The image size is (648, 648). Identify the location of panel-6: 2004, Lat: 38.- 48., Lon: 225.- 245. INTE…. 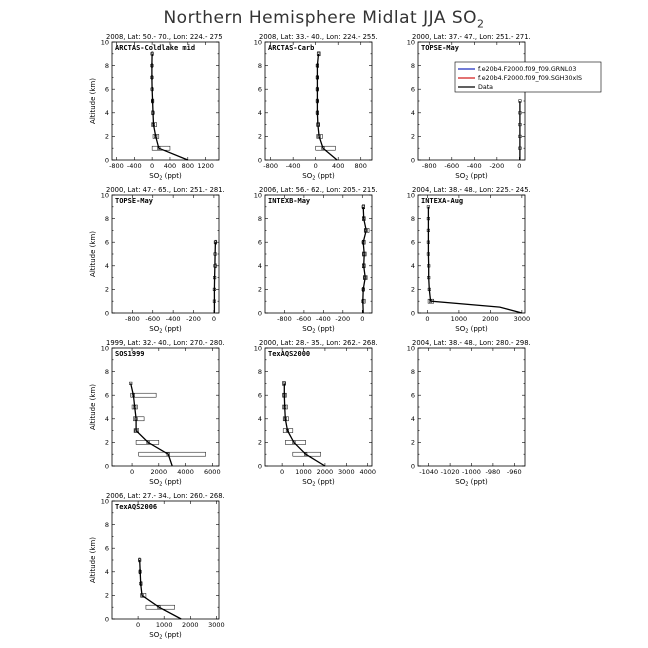
(469, 260).